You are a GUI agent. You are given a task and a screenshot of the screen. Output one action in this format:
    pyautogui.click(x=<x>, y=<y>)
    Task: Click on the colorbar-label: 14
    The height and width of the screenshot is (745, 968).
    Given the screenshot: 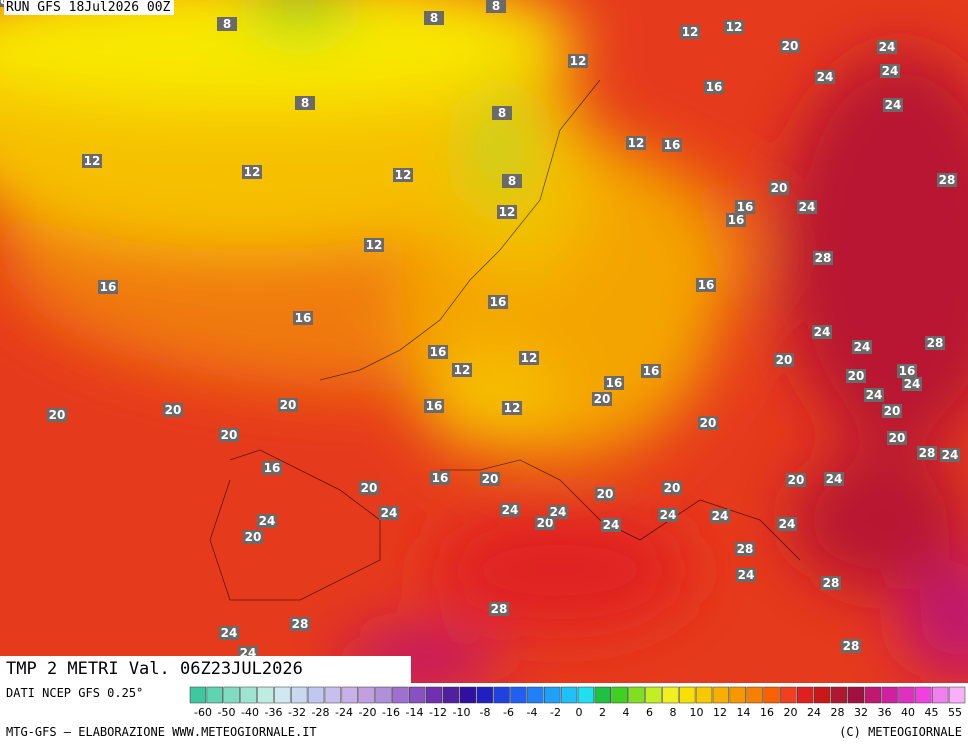 What is the action you would take?
    pyautogui.click(x=744, y=712)
    